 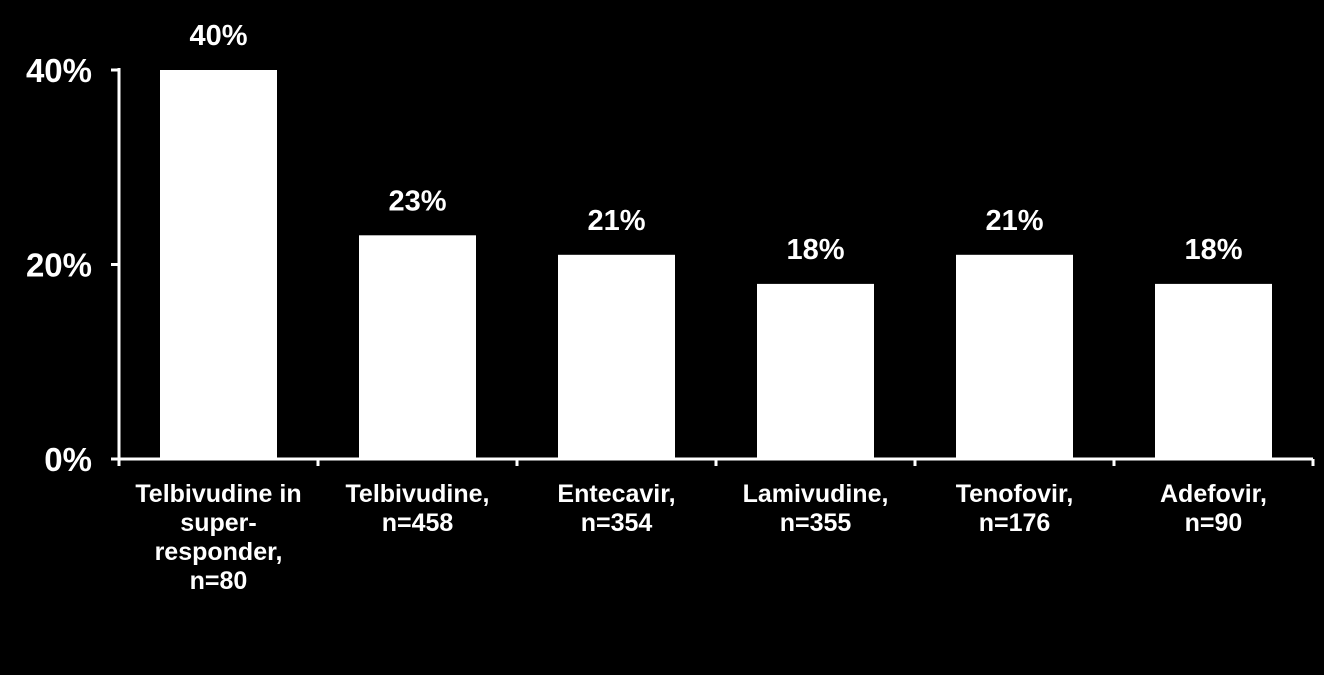 What do you see at coordinates (417, 508) in the screenshot?
I see `category-label-2: Telbivudine, n=458` at bounding box center [417, 508].